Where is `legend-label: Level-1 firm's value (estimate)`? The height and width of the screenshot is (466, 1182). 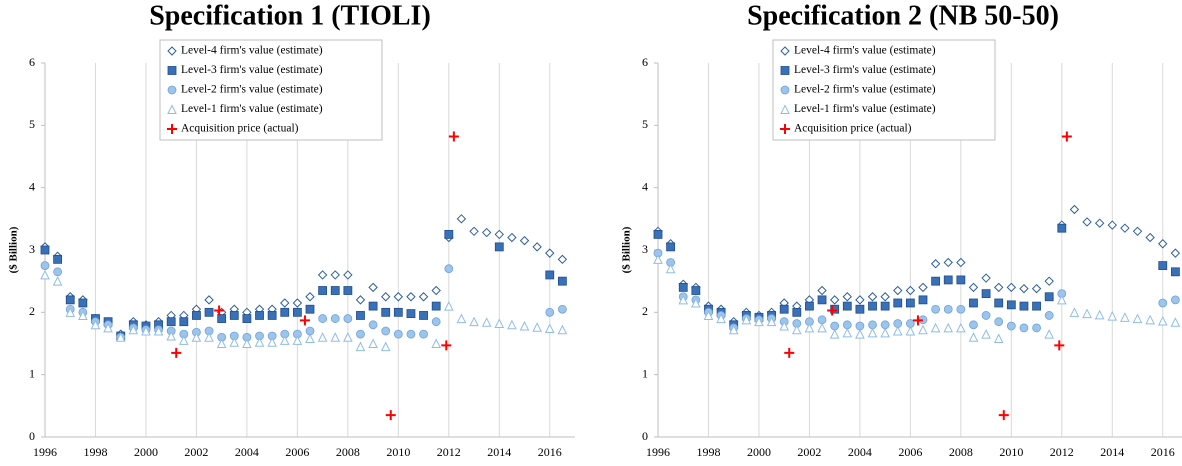 legend-label: Level-1 firm's value (estimate) is located at coordinates (252, 109).